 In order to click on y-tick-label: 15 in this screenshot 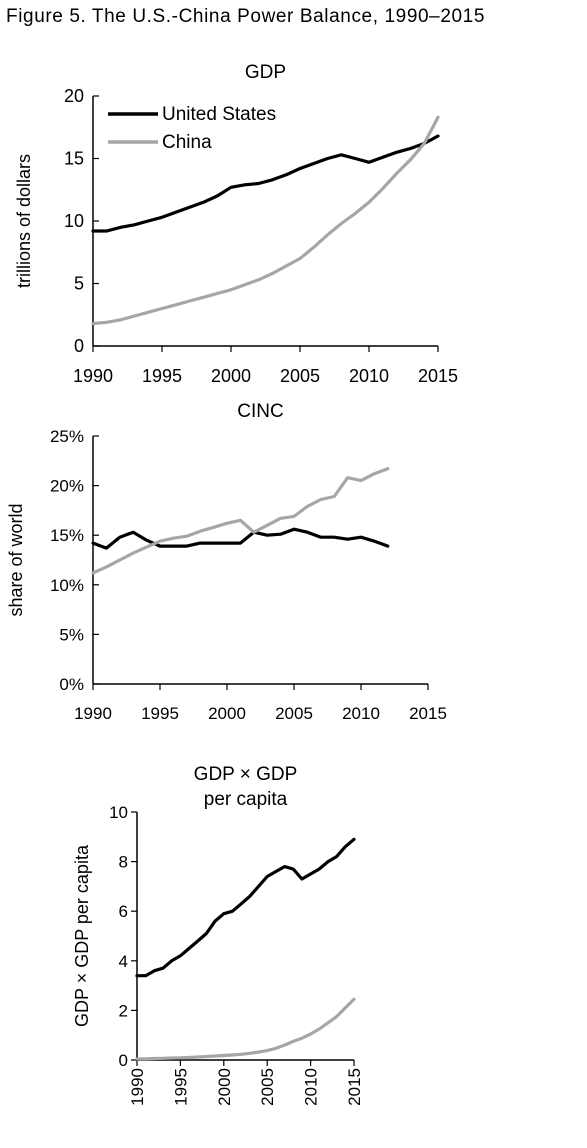, I will do `click(74, 159)`.